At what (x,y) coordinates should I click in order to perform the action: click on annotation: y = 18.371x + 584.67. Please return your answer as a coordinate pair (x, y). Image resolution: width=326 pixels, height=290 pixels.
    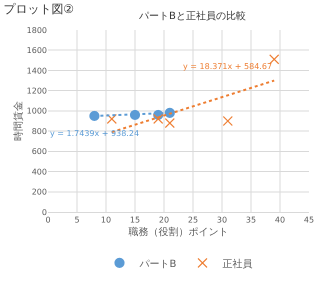
    Looking at the image, I should click on (227, 66).